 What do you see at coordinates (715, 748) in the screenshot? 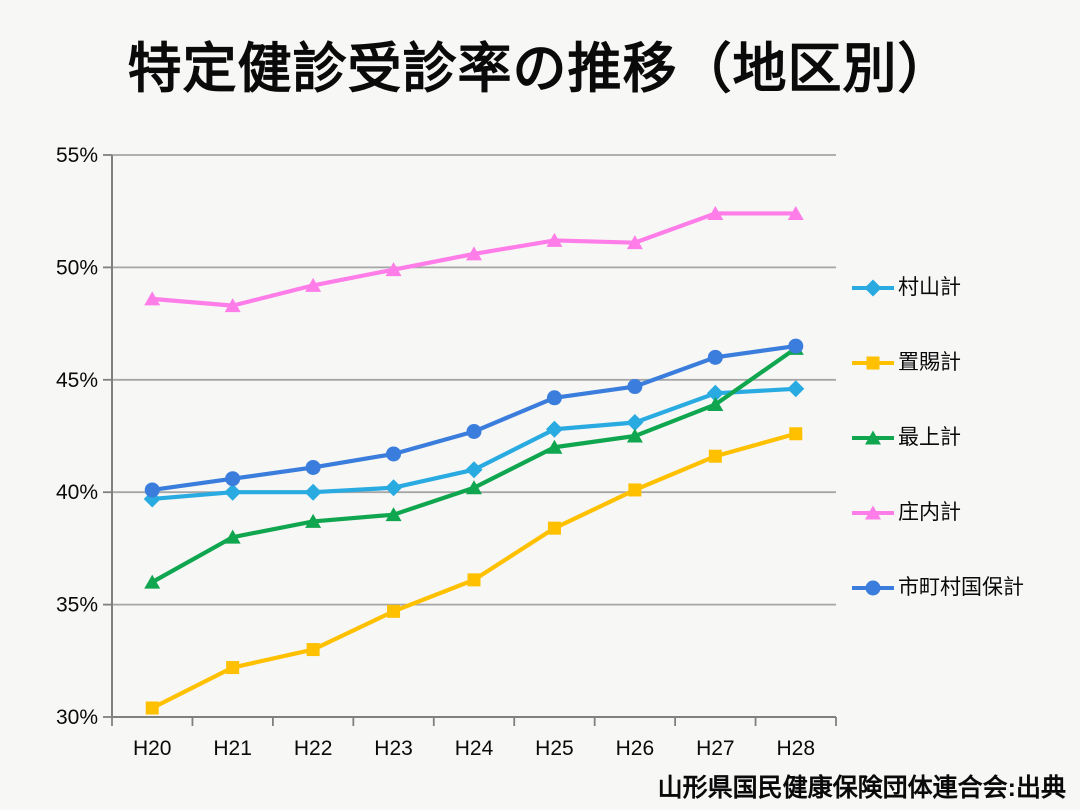
I see `x-axis-label: H27` at bounding box center [715, 748].